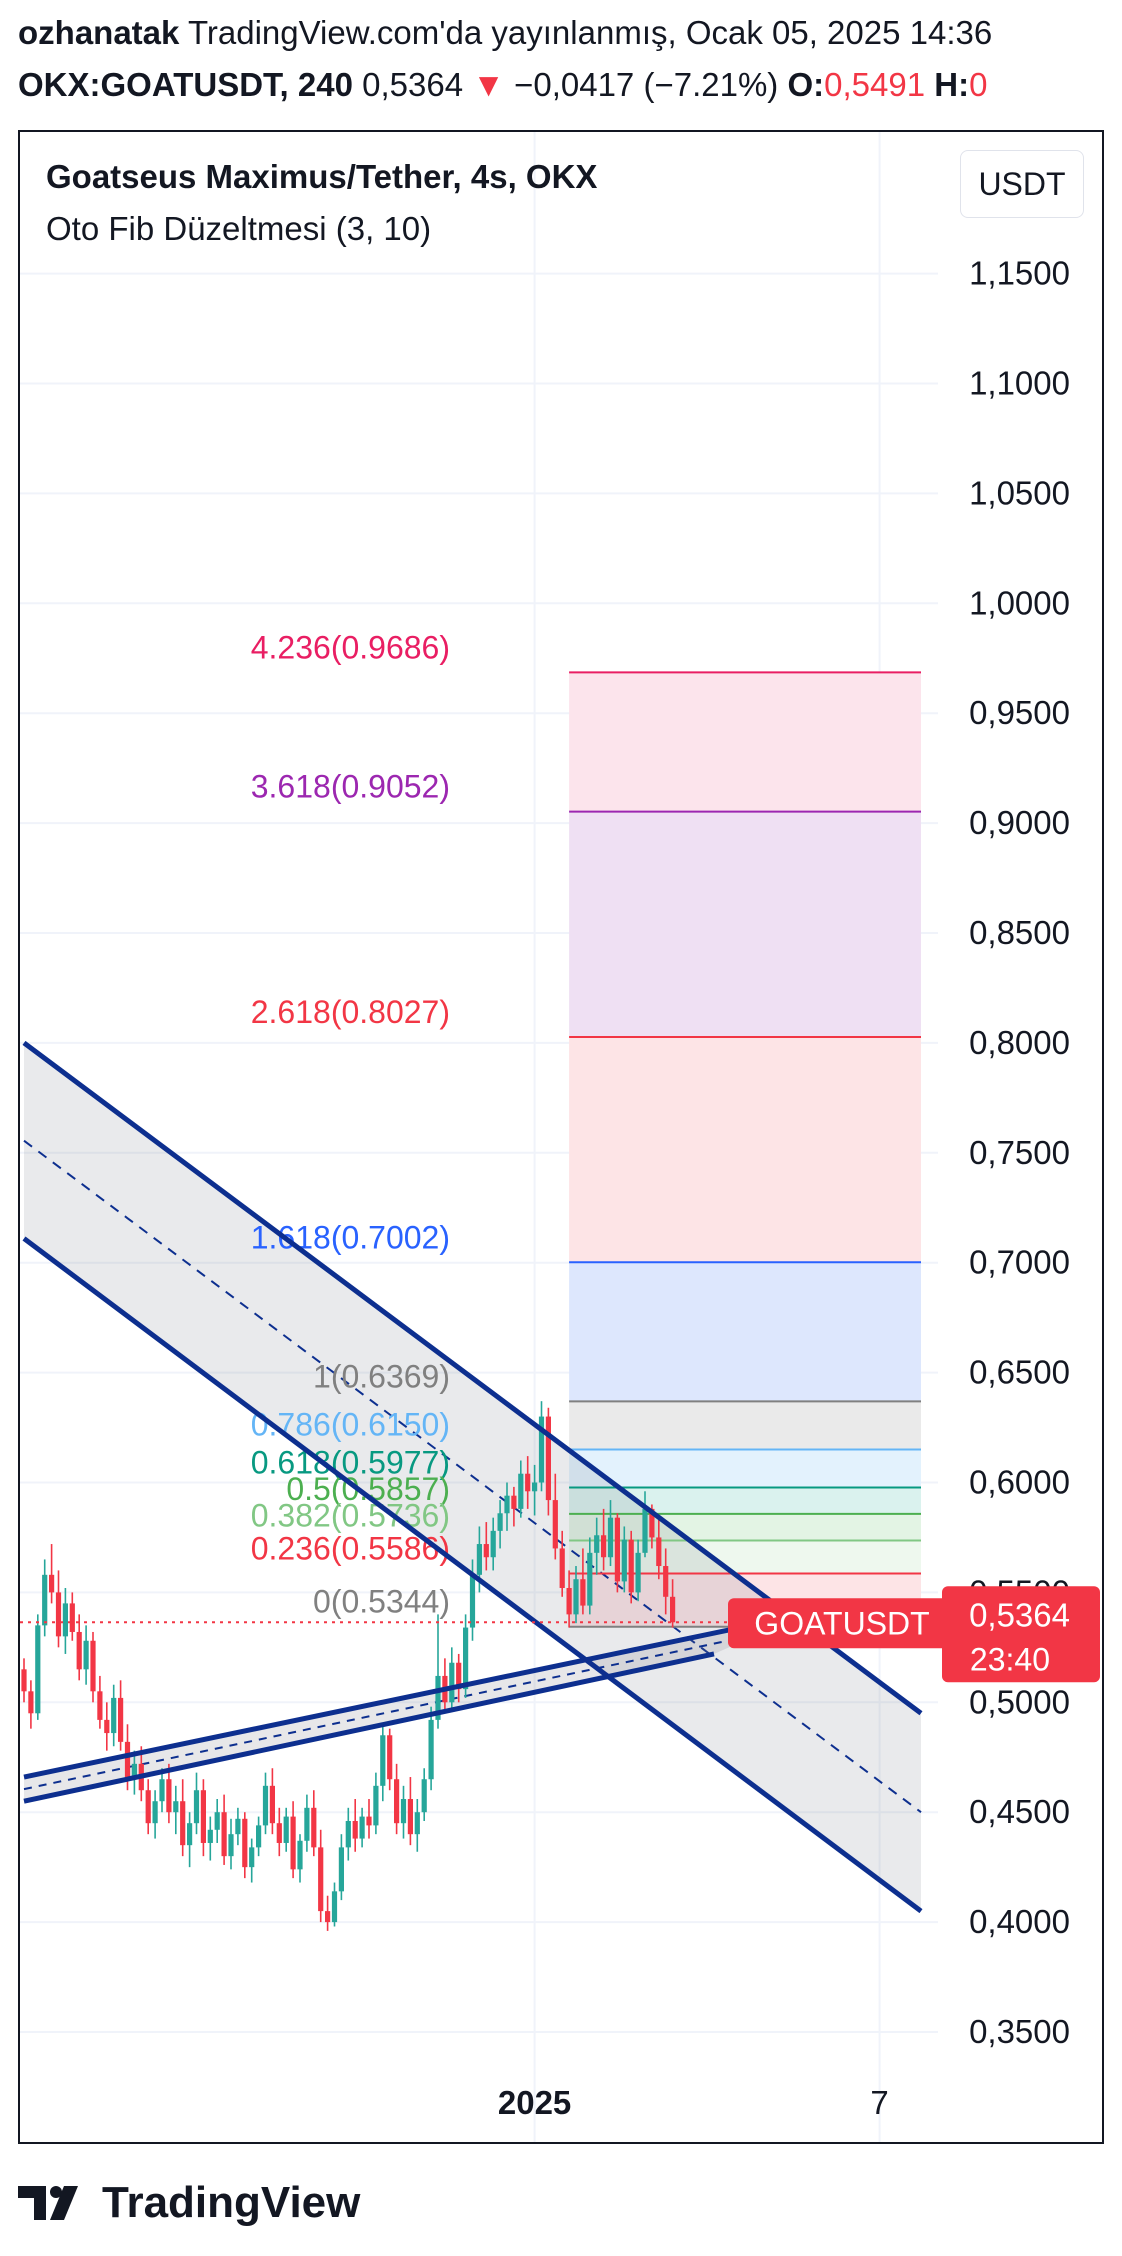  What do you see at coordinates (369, 1727) in the screenshot?
I see `ascending-lower-line` at bounding box center [369, 1727].